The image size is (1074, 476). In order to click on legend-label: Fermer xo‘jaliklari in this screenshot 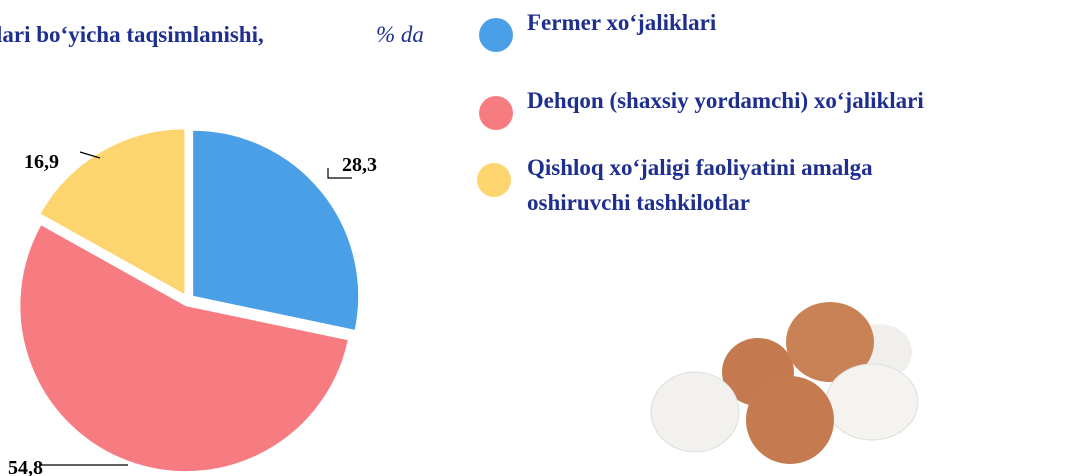, I will do `click(622, 22)`.